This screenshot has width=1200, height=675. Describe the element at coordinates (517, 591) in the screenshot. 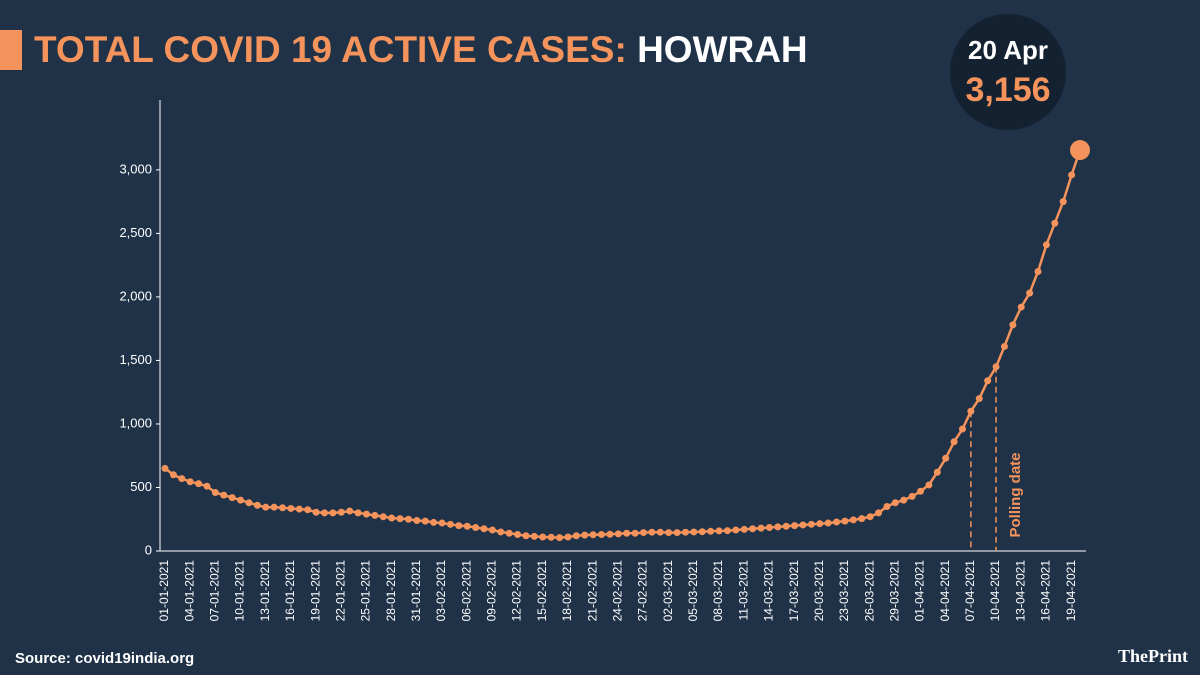

I see `x-tick-label: 12-02-2021` at that location.